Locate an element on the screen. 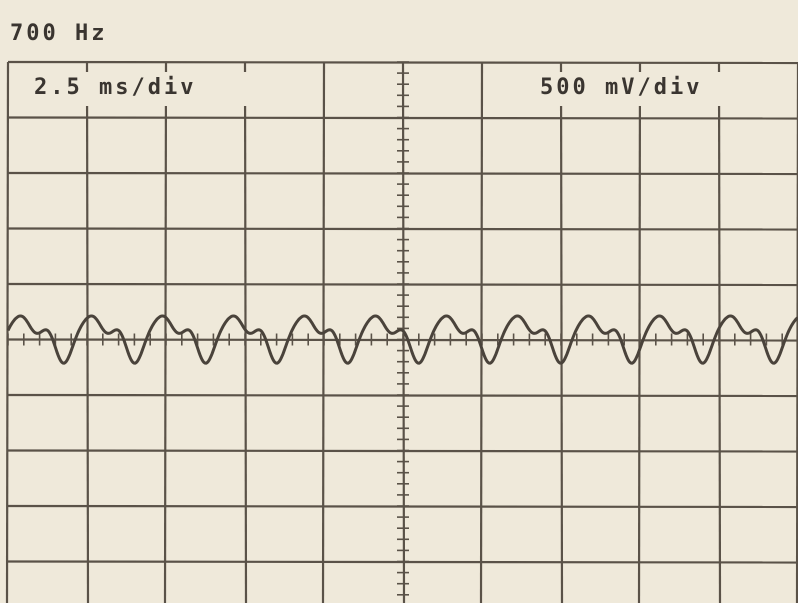 Image resolution: width=798 pixels, height=603 pixels. frequency-title: 700 Hz is located at coordinates (58, 33).